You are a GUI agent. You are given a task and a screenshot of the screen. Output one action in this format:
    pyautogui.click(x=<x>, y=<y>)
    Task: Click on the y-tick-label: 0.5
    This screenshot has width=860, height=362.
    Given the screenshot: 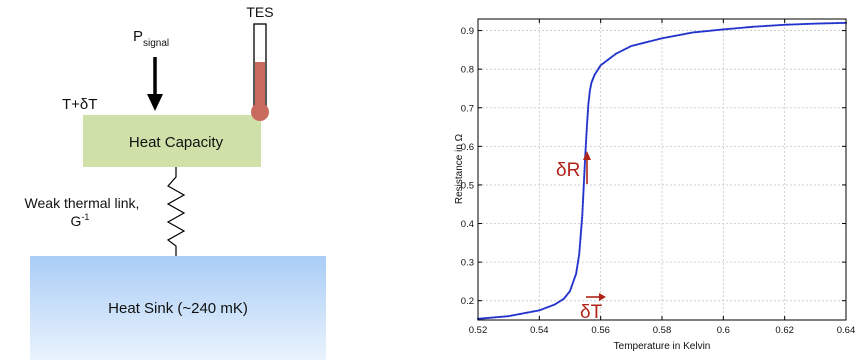 What is the action you would take?
    pyautogui.click(x=467, y=185)
    